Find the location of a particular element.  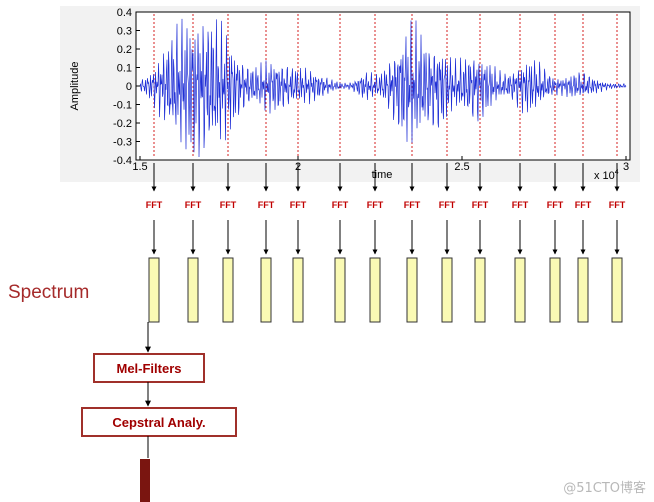

watermark: @51CTO博客 is located at coordinates (604, 488).